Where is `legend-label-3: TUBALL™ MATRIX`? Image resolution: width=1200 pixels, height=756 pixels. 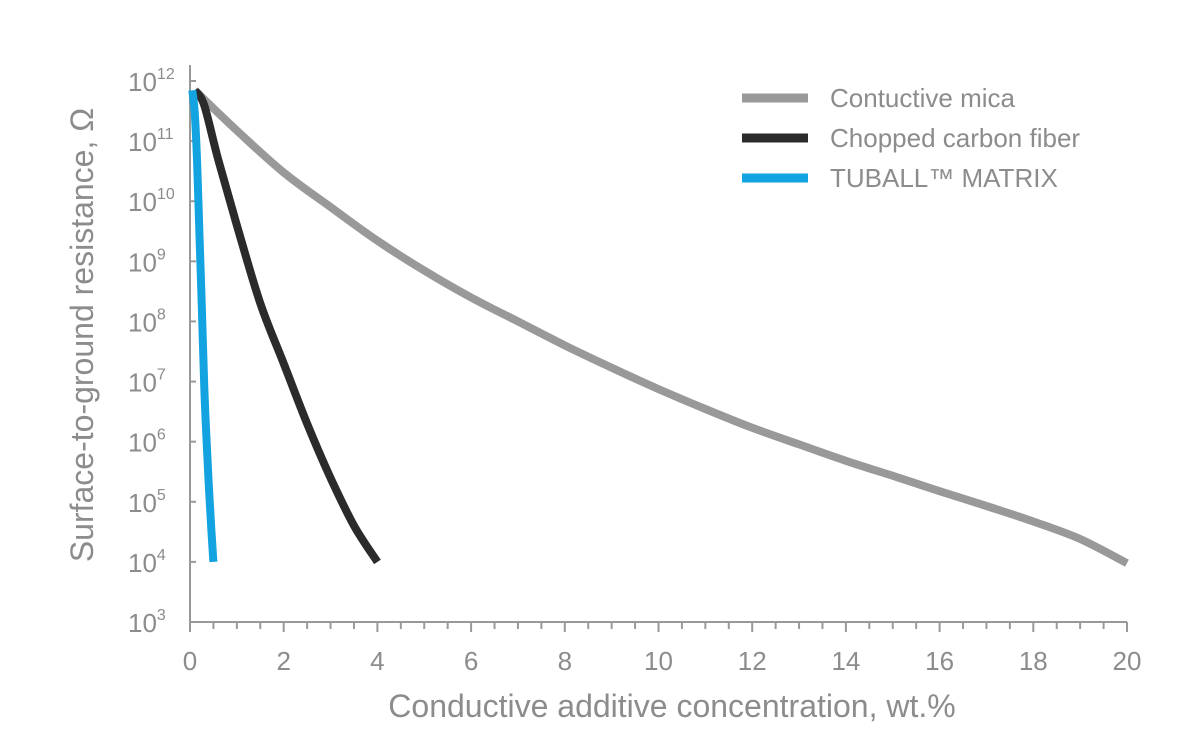 legend-label-3: TUBALL™ MATRIX is located at coordinates (944, 178).